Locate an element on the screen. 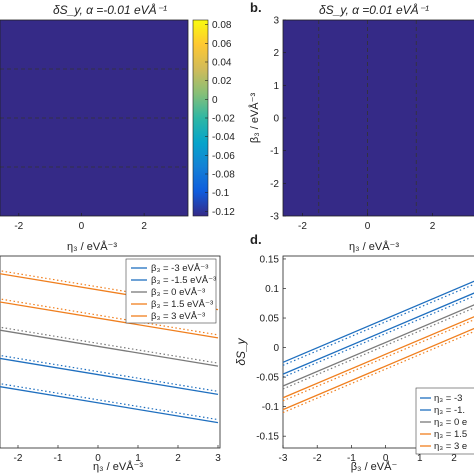 The image size is (474, 474). b-xtick-label-0: -2 is located at coordinates (302, 226).